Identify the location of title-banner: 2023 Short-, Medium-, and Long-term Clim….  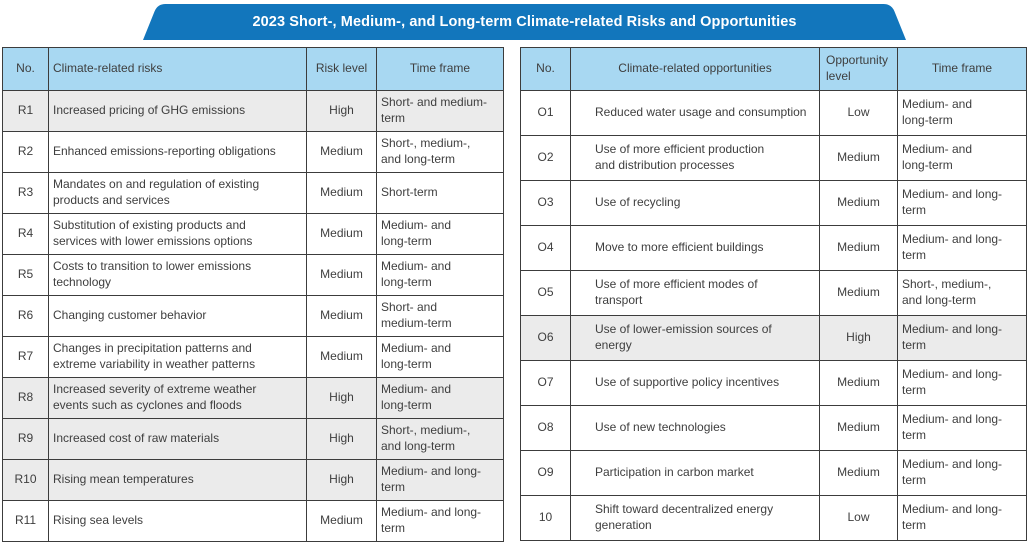
(524, 22).